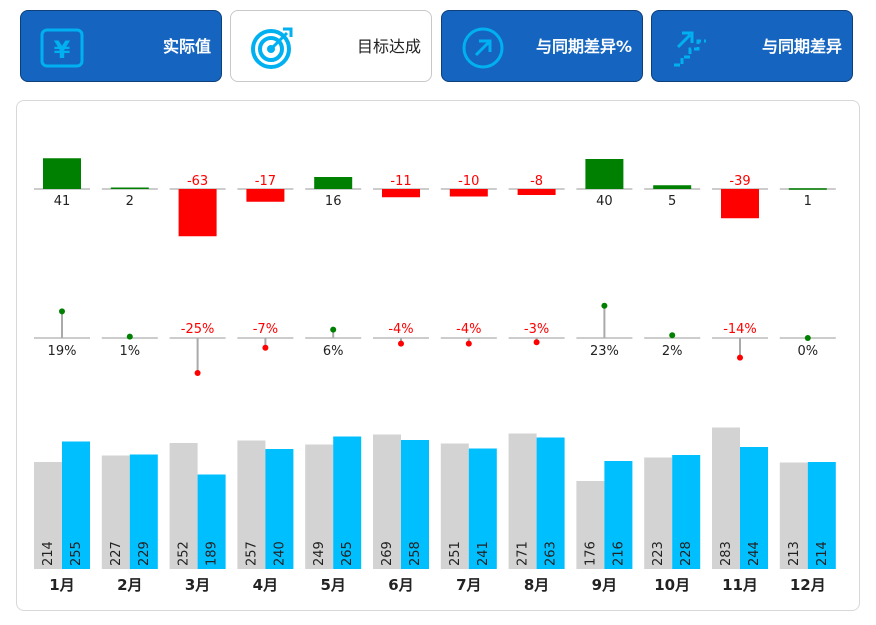  I want to click on month-label: 10月, so click(672, 585).